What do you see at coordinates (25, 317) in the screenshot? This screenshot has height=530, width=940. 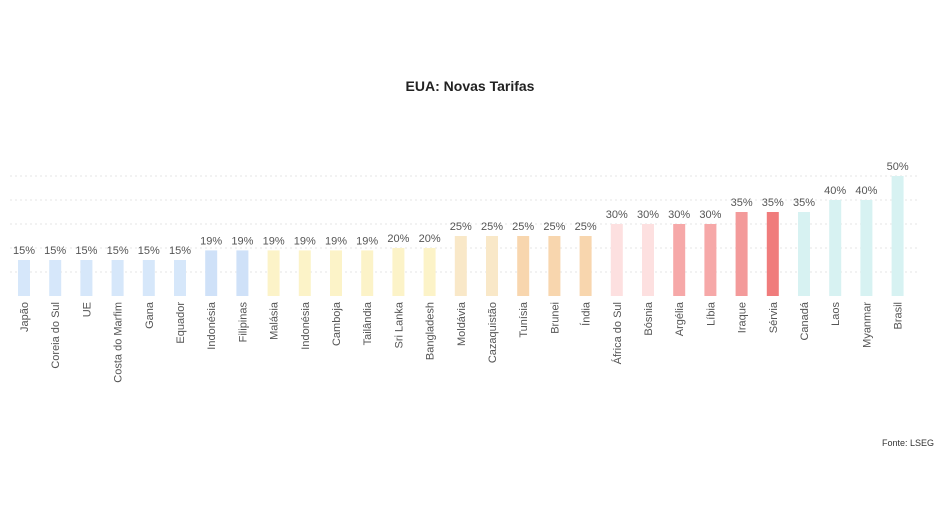 I see `category-tick-label: Japão` at bounding box center [25, 317].